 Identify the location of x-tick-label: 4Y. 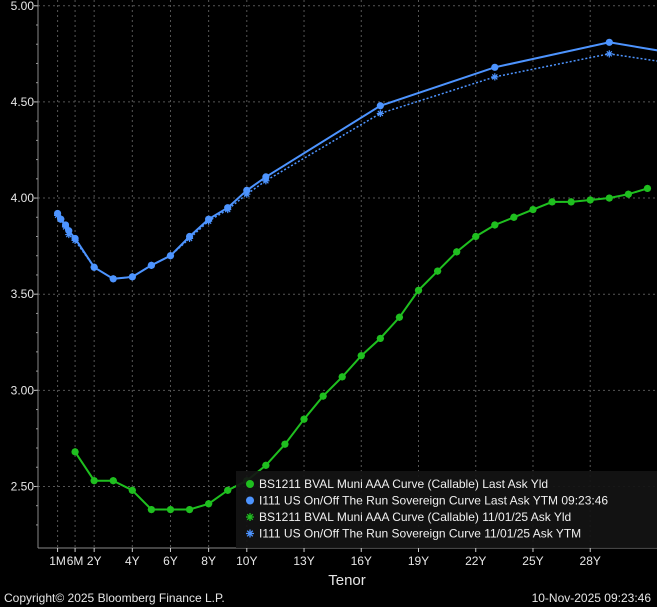
(132, 561).